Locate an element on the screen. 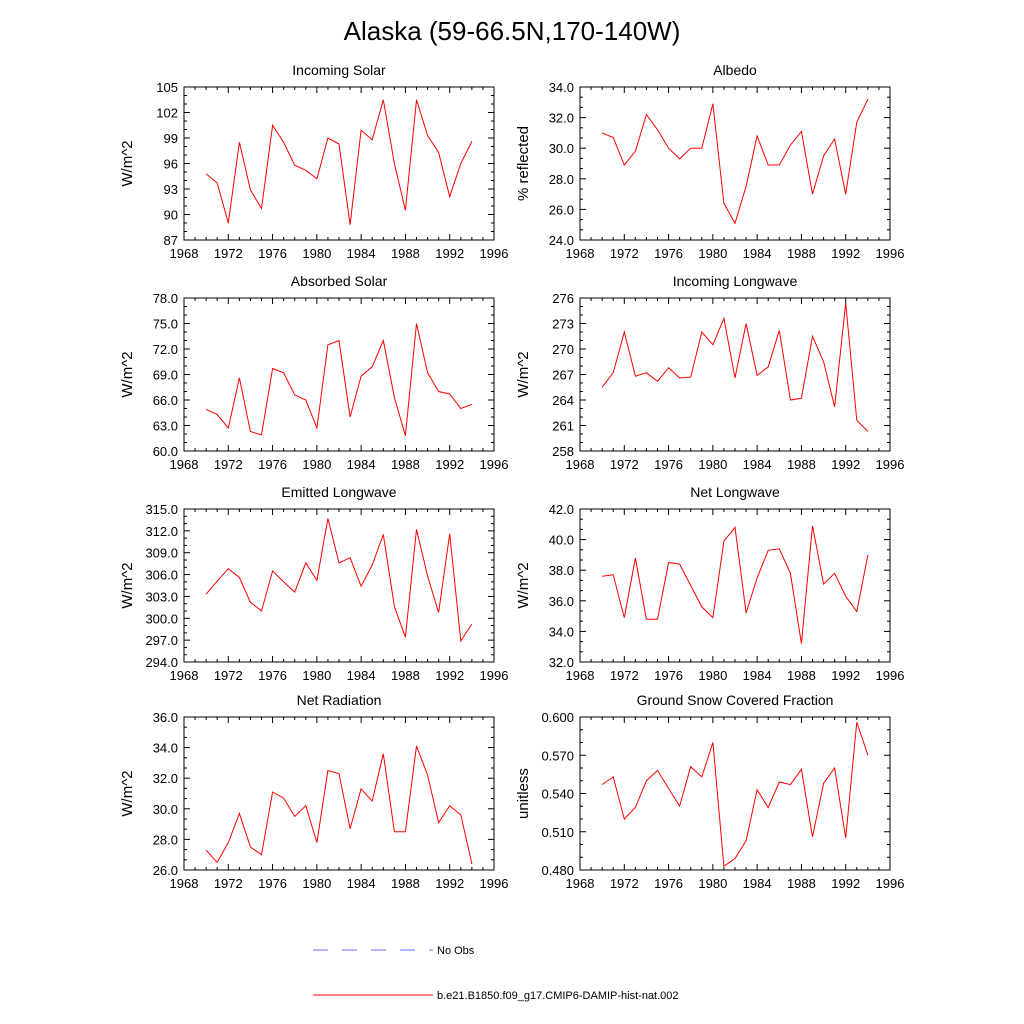  y-tick-label: 75.0 is located at coordinates (165, 324).